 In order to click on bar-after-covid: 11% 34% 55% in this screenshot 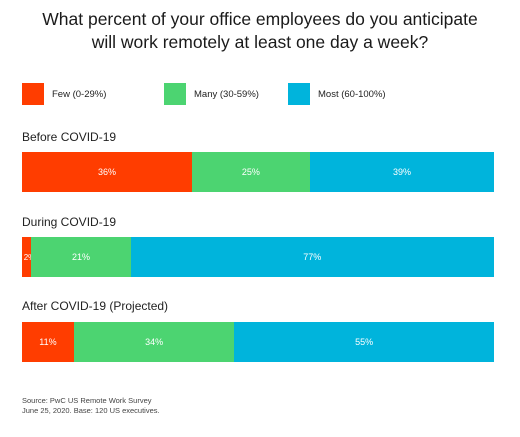, I will do `click(258, 342)`.